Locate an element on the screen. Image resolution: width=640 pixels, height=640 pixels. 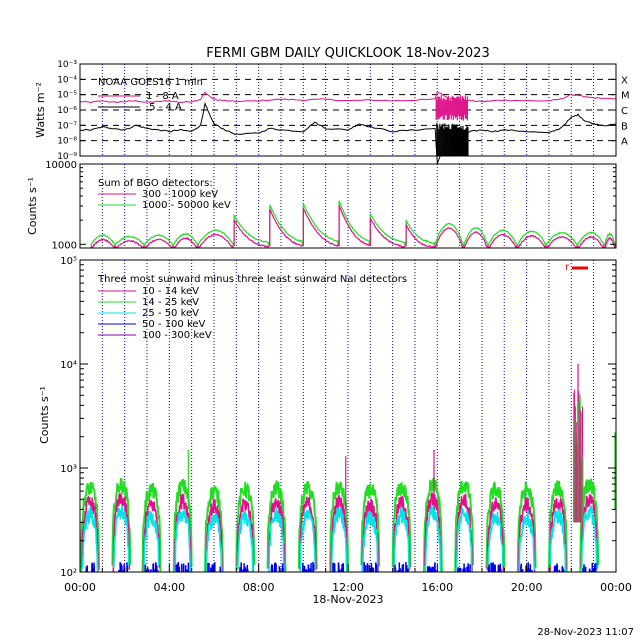
nai-legend-label: 50 - 100 keV is located at coordinates (174, 324).